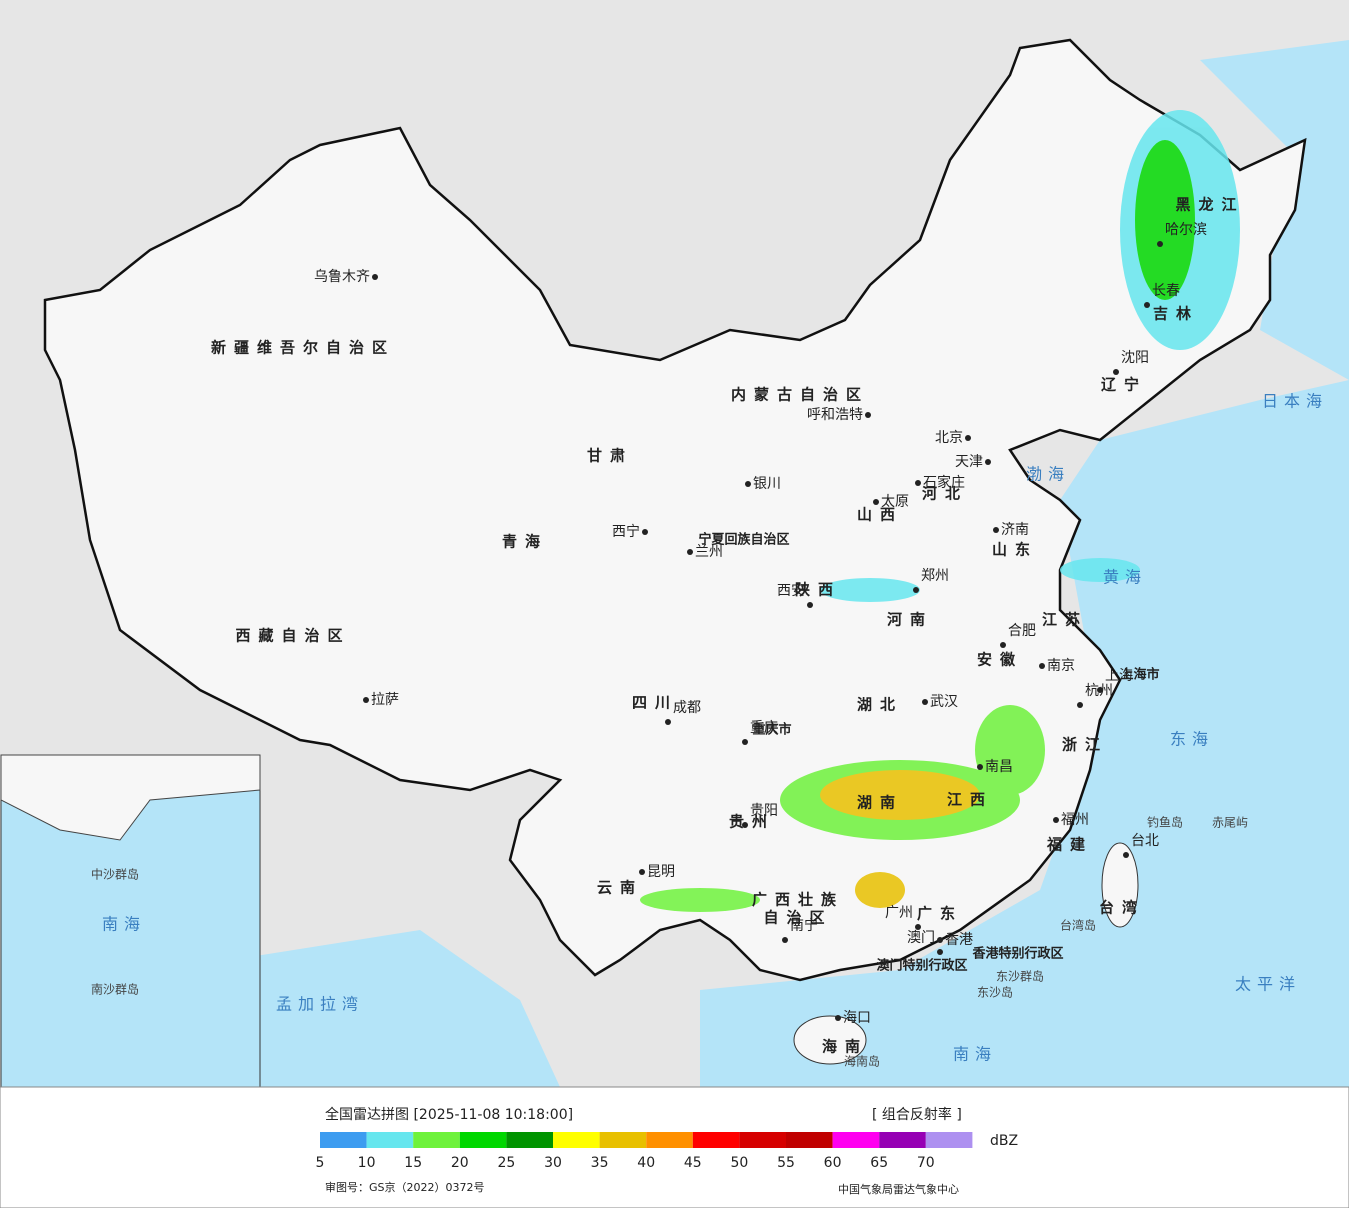  Describe the element at coordinates (767, 484) in the screenshot. I see `city-label: 银川` at that location.